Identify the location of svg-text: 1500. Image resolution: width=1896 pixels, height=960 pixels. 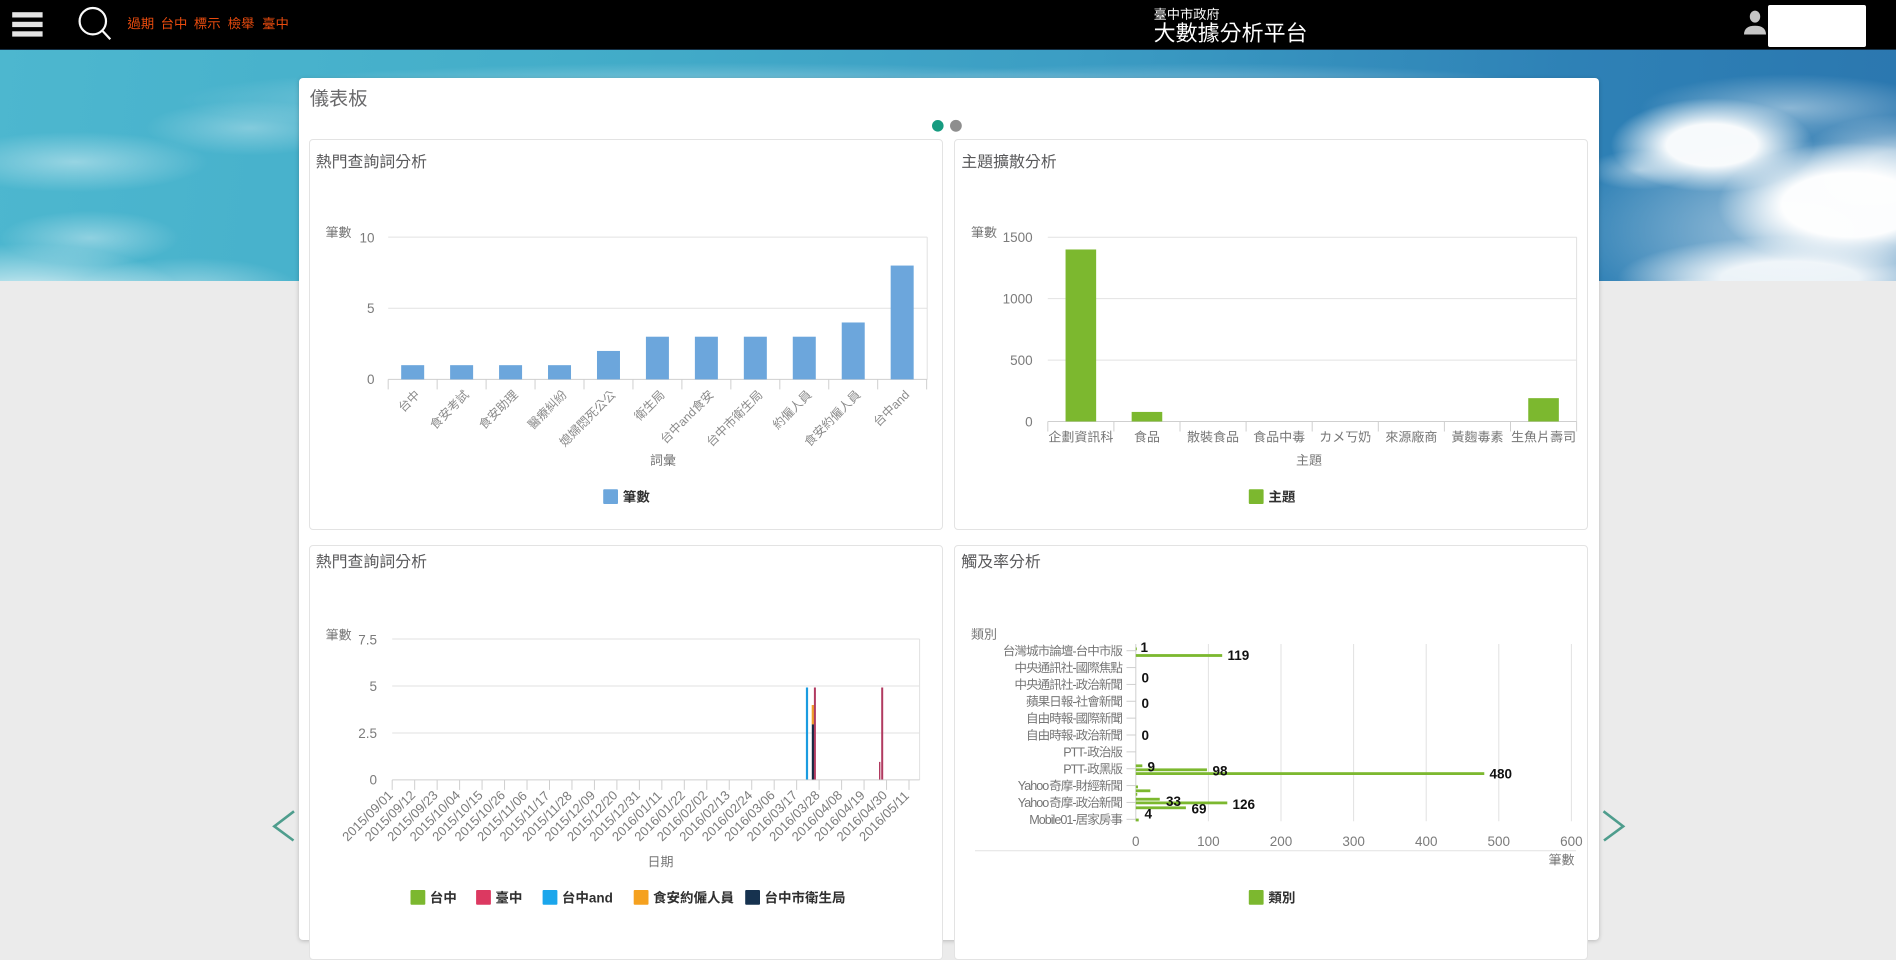
(1018, 237).